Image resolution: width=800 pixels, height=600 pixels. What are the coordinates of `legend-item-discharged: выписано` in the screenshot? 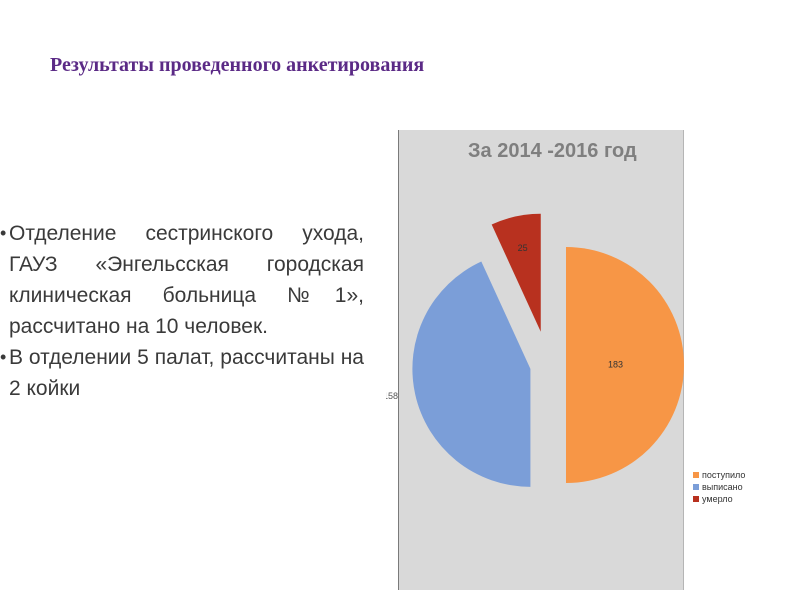 It's located at (719, 487).